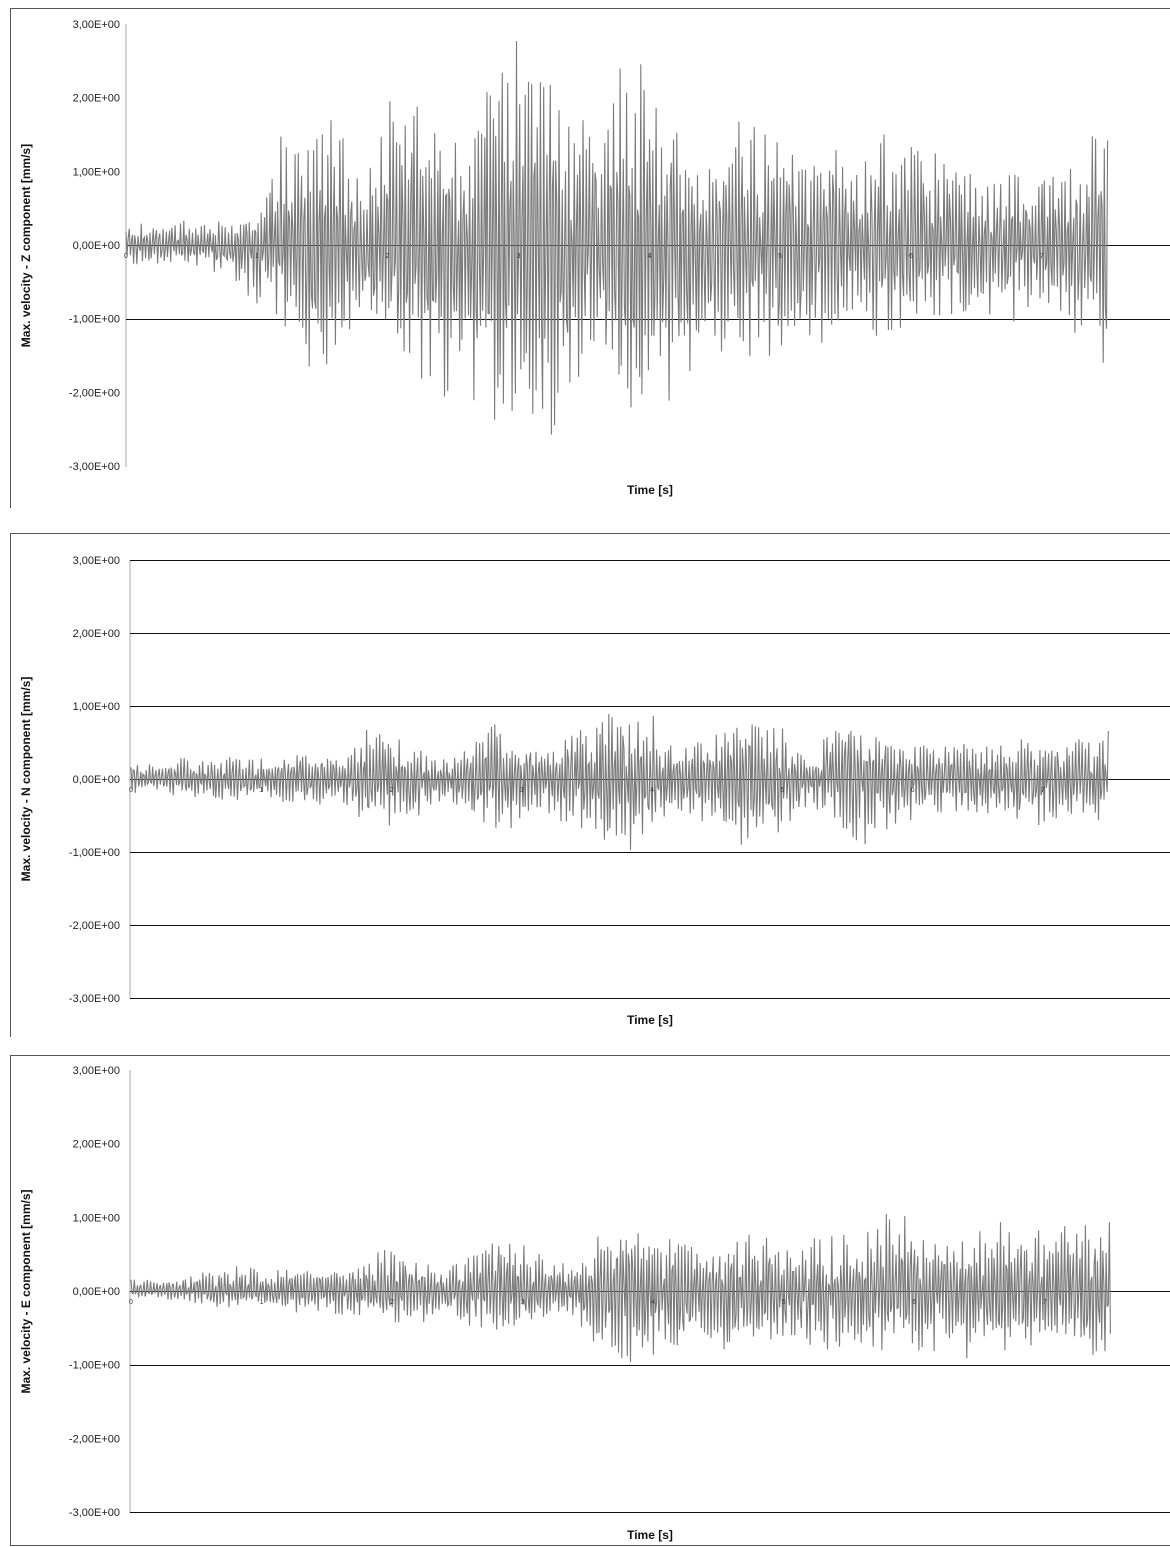 This screenshot has width=1170, height=1547. I want to click on y-tick-label-z: -2,00E+00, so click(94, 393).